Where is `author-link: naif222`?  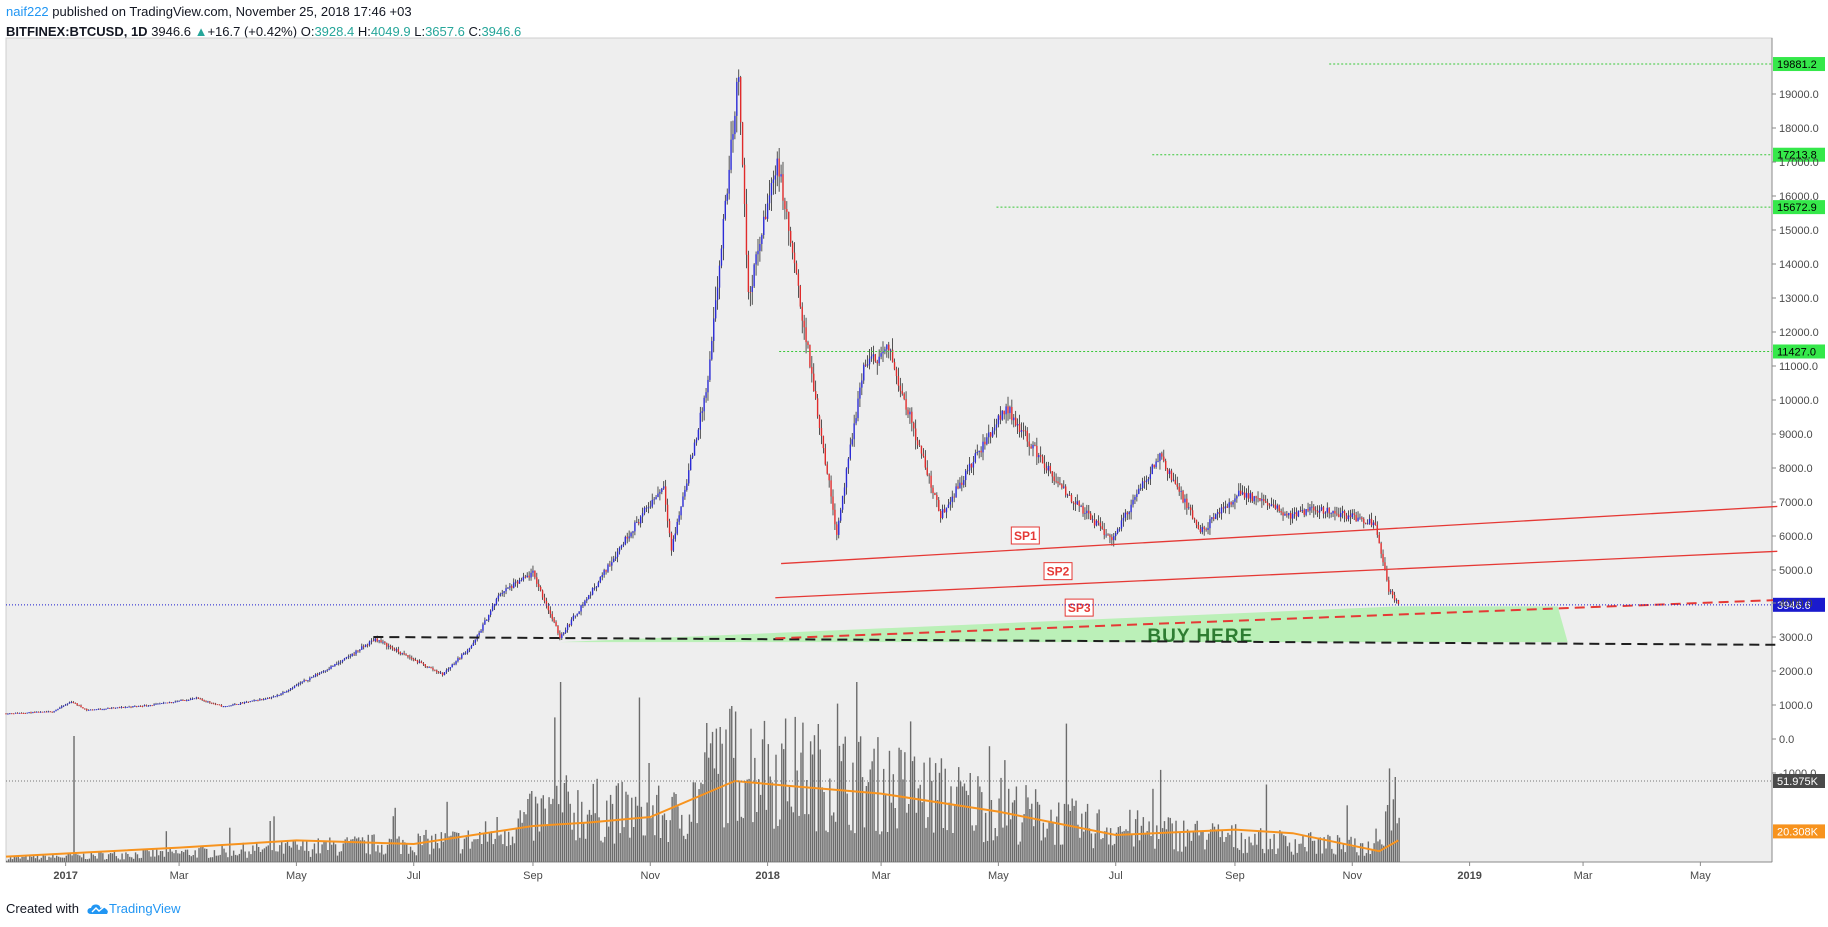
author-link: naif222 is located at coordinates (27, 11).